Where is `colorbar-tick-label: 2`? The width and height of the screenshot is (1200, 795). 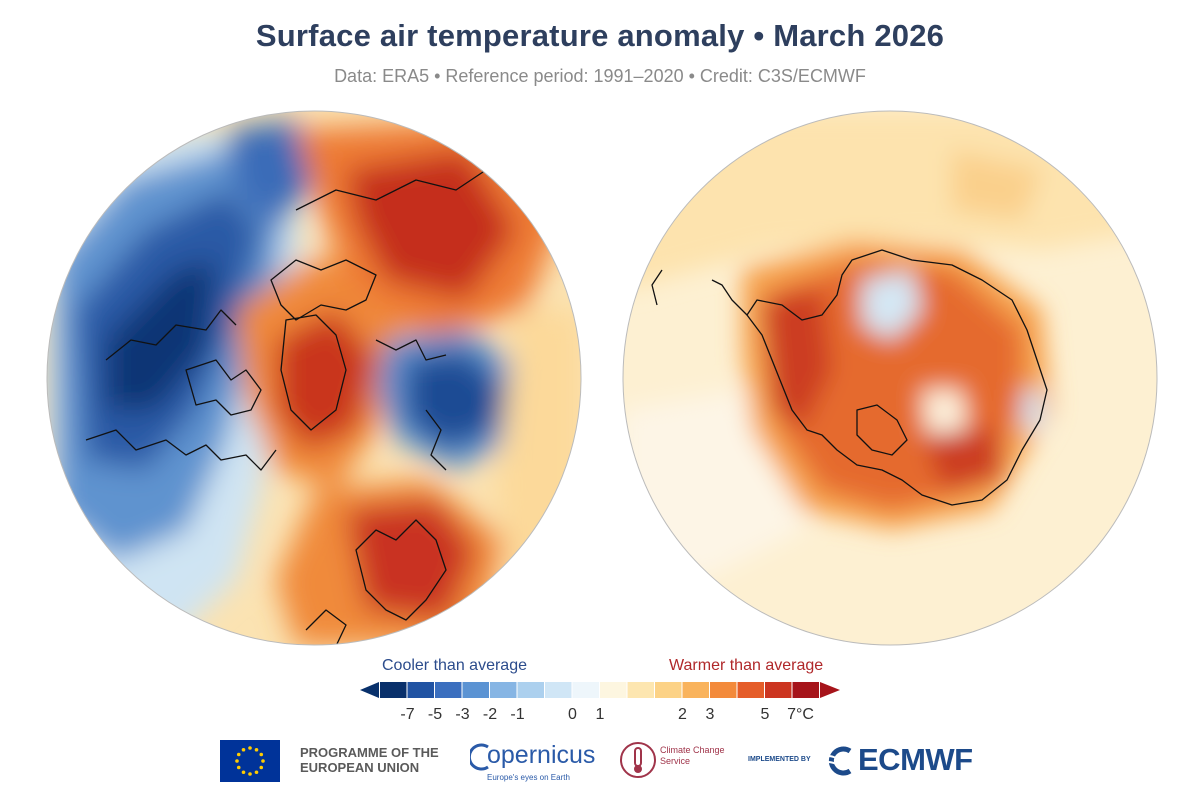
colorbar-tick-label: 2 is located at coordinates (682, 714).